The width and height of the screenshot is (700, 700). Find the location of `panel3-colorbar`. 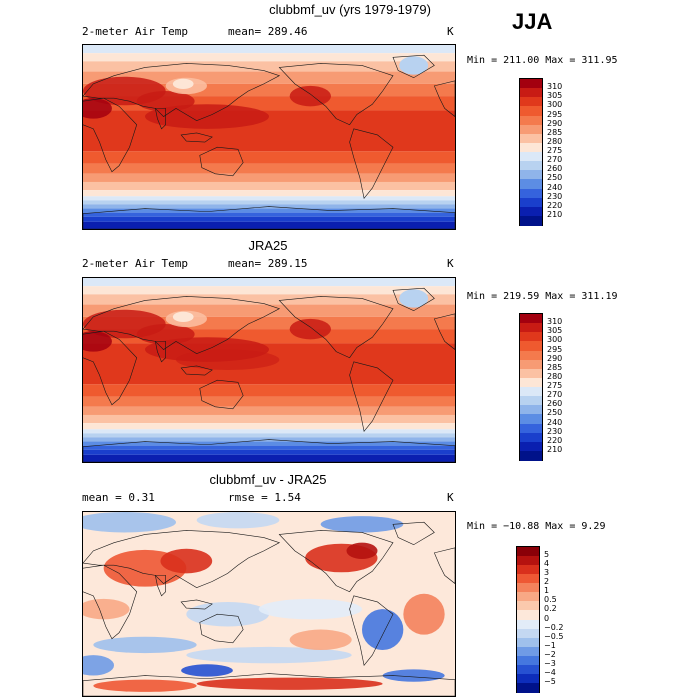

panel3-colorbar is located at coordinates (528, 619).